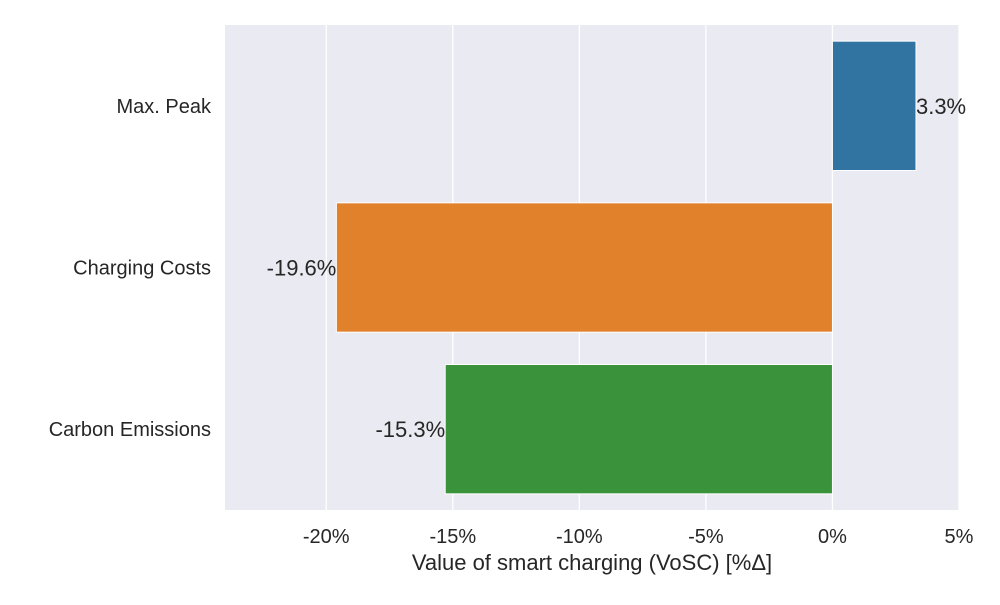  I want to click on x-tick-label: 5%, so click(959, 537).